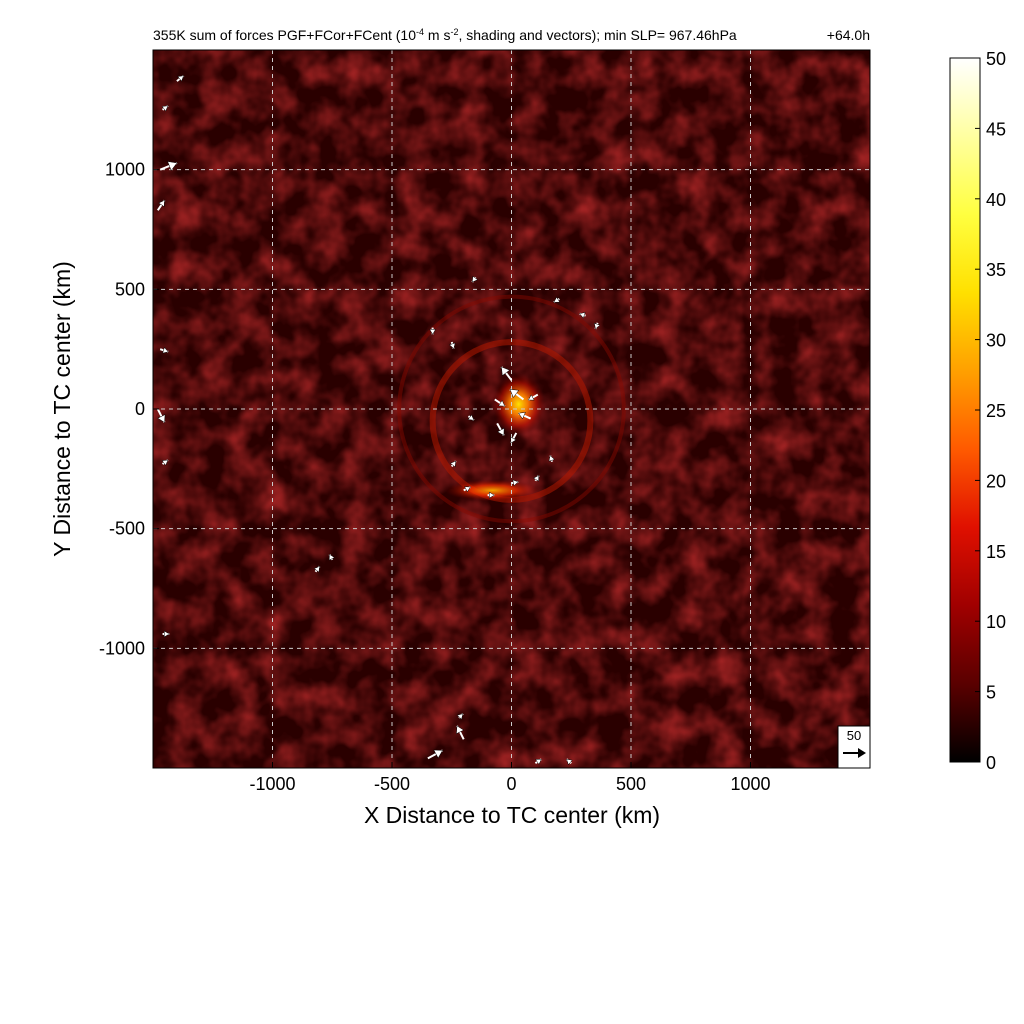 Image resolution: width=1024 pixels, height=1024 pixels. I want to click on y-axis-label: Y Distance to TC center (km), so click(62, 409).